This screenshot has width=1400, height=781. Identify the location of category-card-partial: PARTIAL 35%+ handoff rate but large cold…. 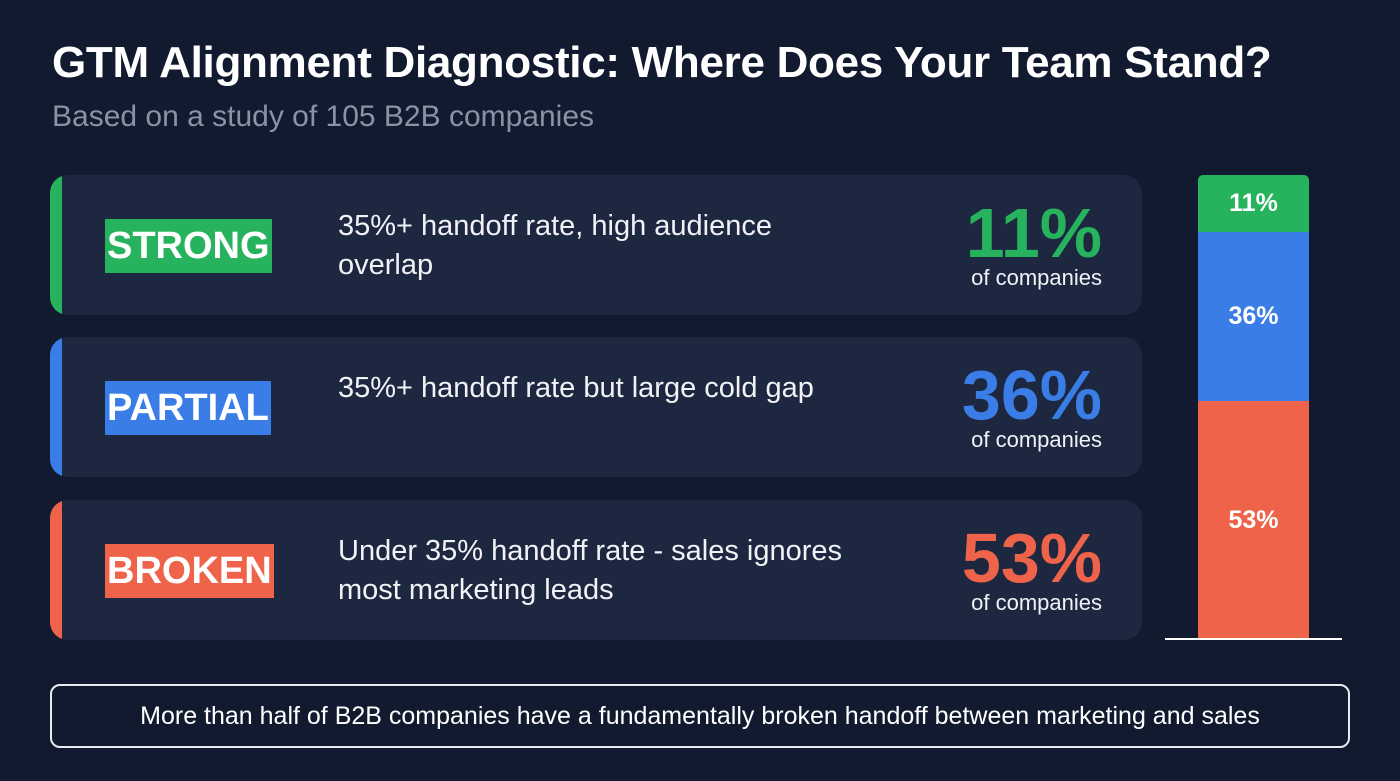
(596, 407).